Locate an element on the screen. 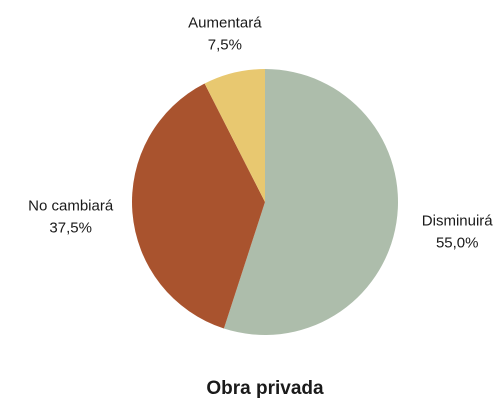  slice-value-label: 37,5% is located at coordinates (70, 227).